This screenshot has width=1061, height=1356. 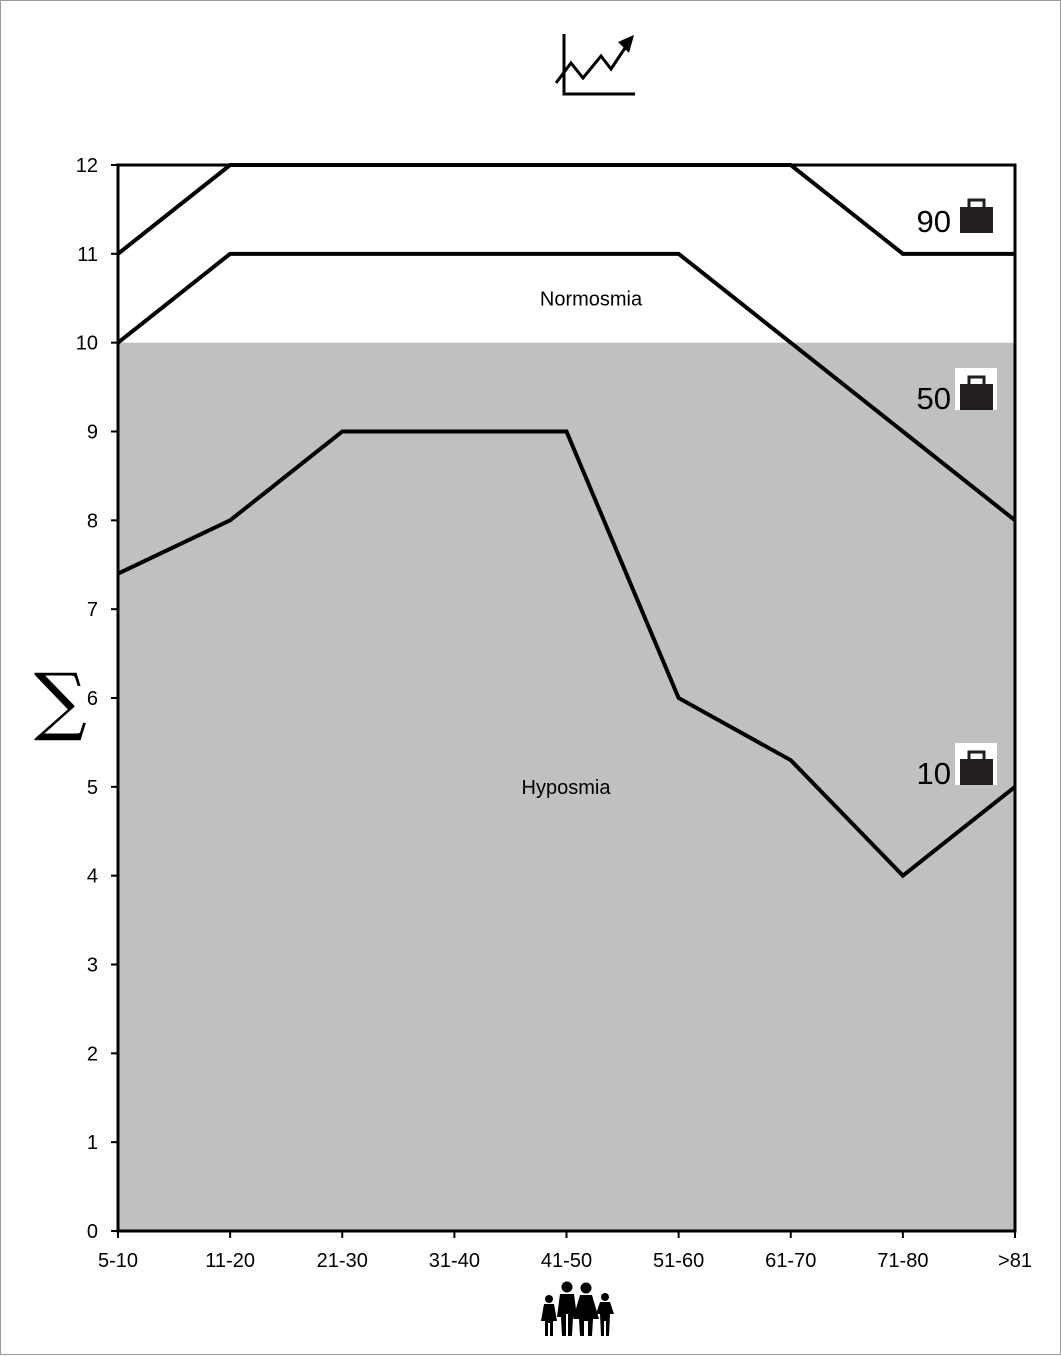 What do you see at coordinates (577, 1308) in the screenshot?
I see `family-people-icon` at bounding box center [577, 1308].